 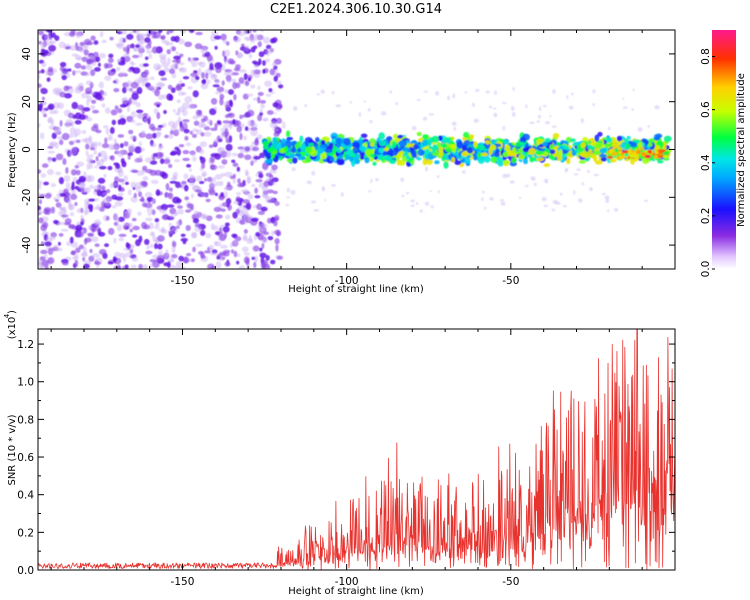 I want to click on snr-y-tick-label: 0.8, so click(x=25, y=420).